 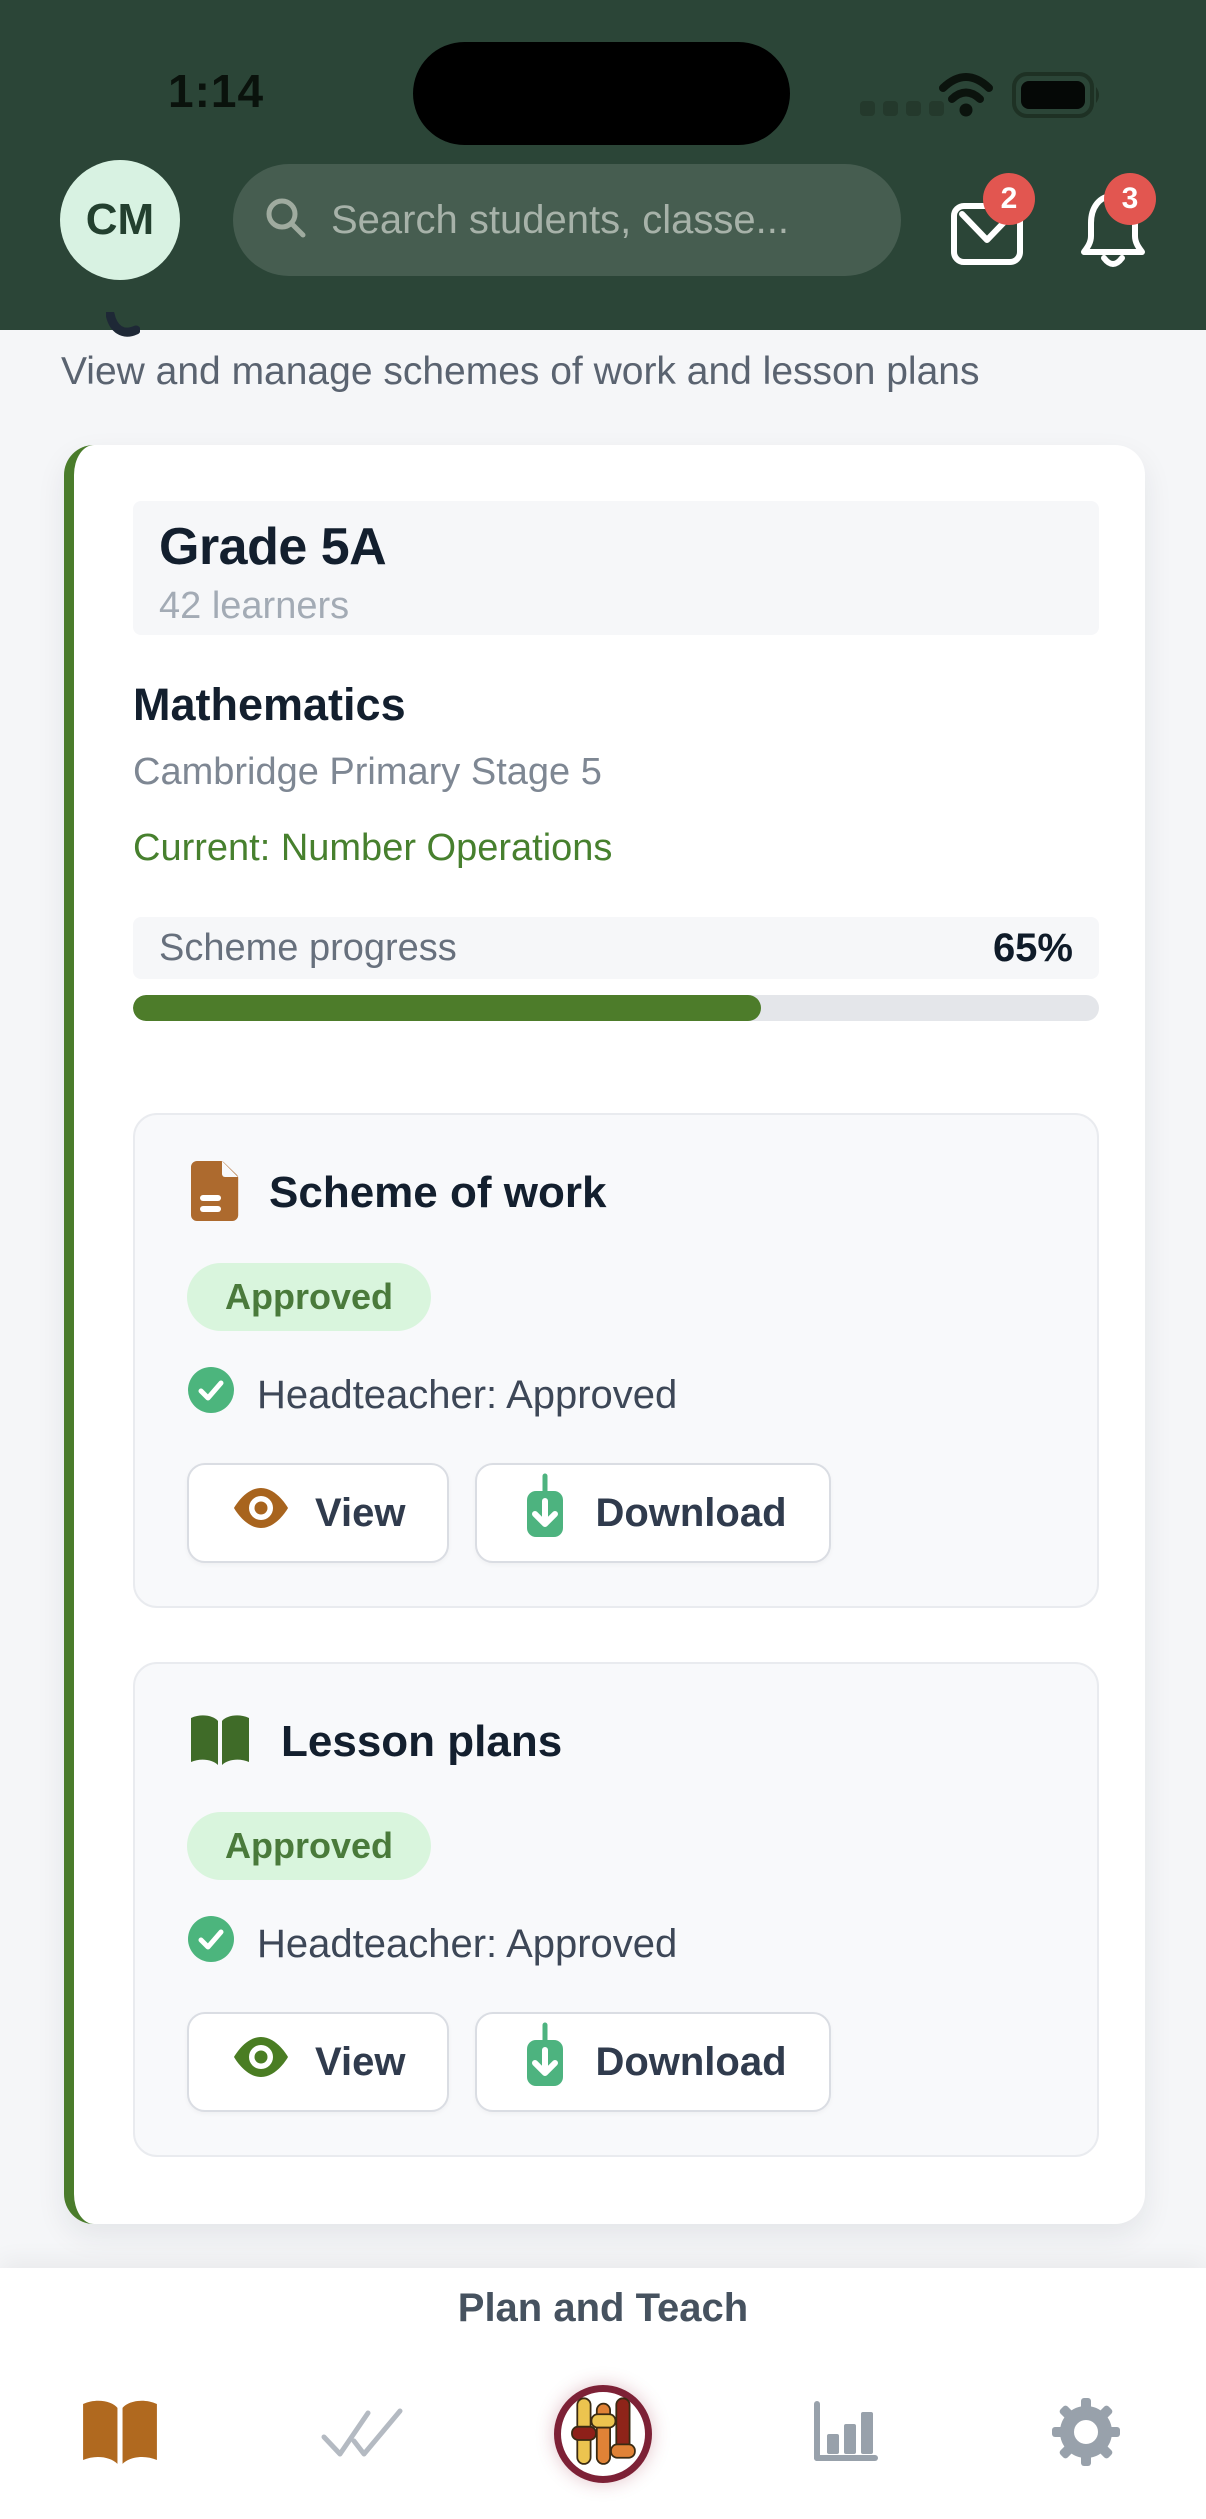 I want to click on avatar-initials: CM, so click(x=120, y=219).